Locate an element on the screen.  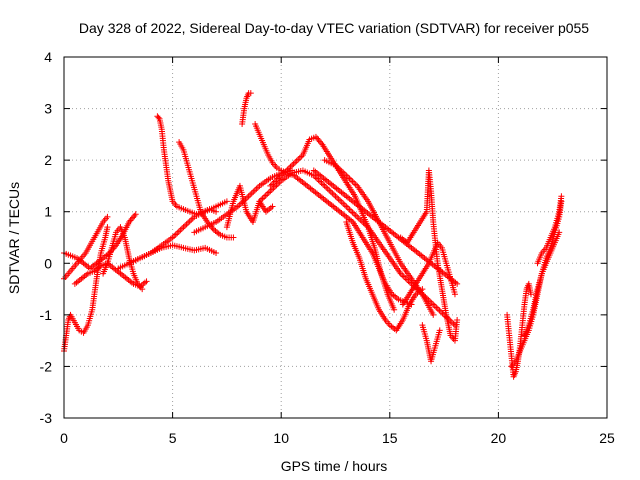
x-tick-label: 15 is located at coordinates (390, 438).